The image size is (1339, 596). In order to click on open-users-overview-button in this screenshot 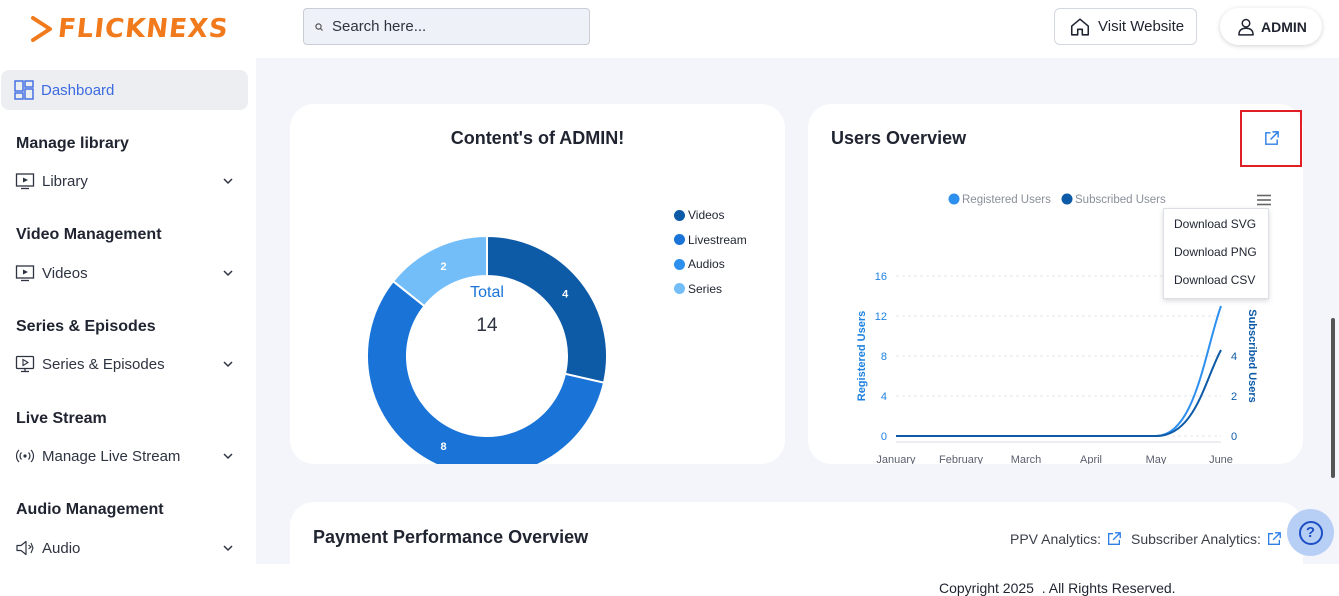, I will do `click(1271, 138)`.